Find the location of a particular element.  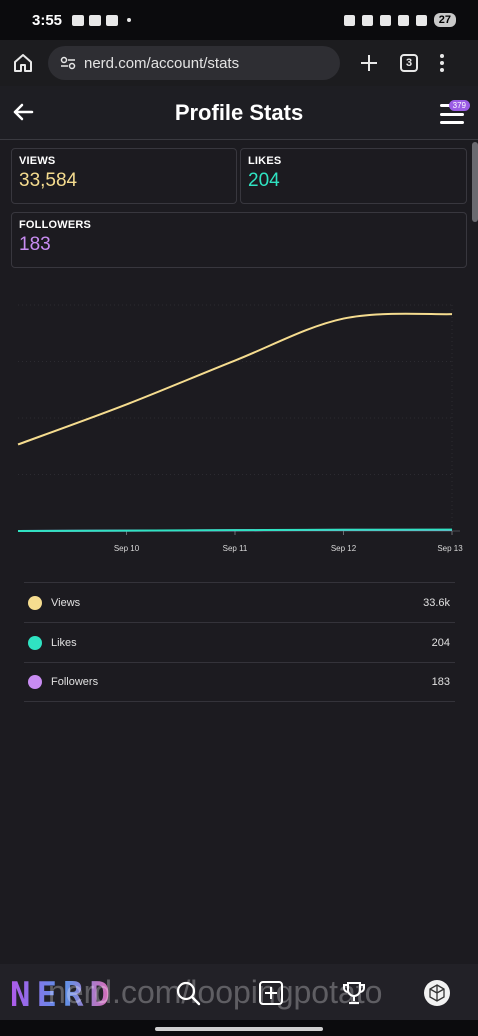

tab-switcher-button: 3 is located at coordinates (409, 63).